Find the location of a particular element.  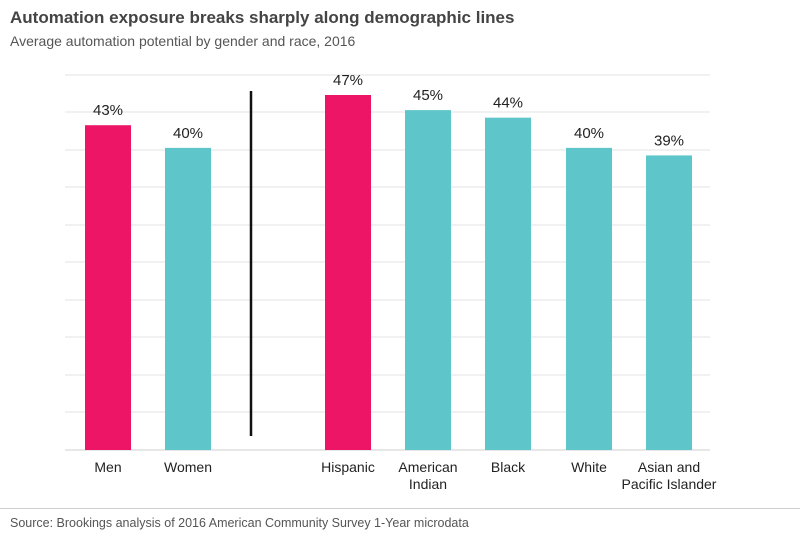

category-label-american-indian: American is located at coordinates (427, 467).